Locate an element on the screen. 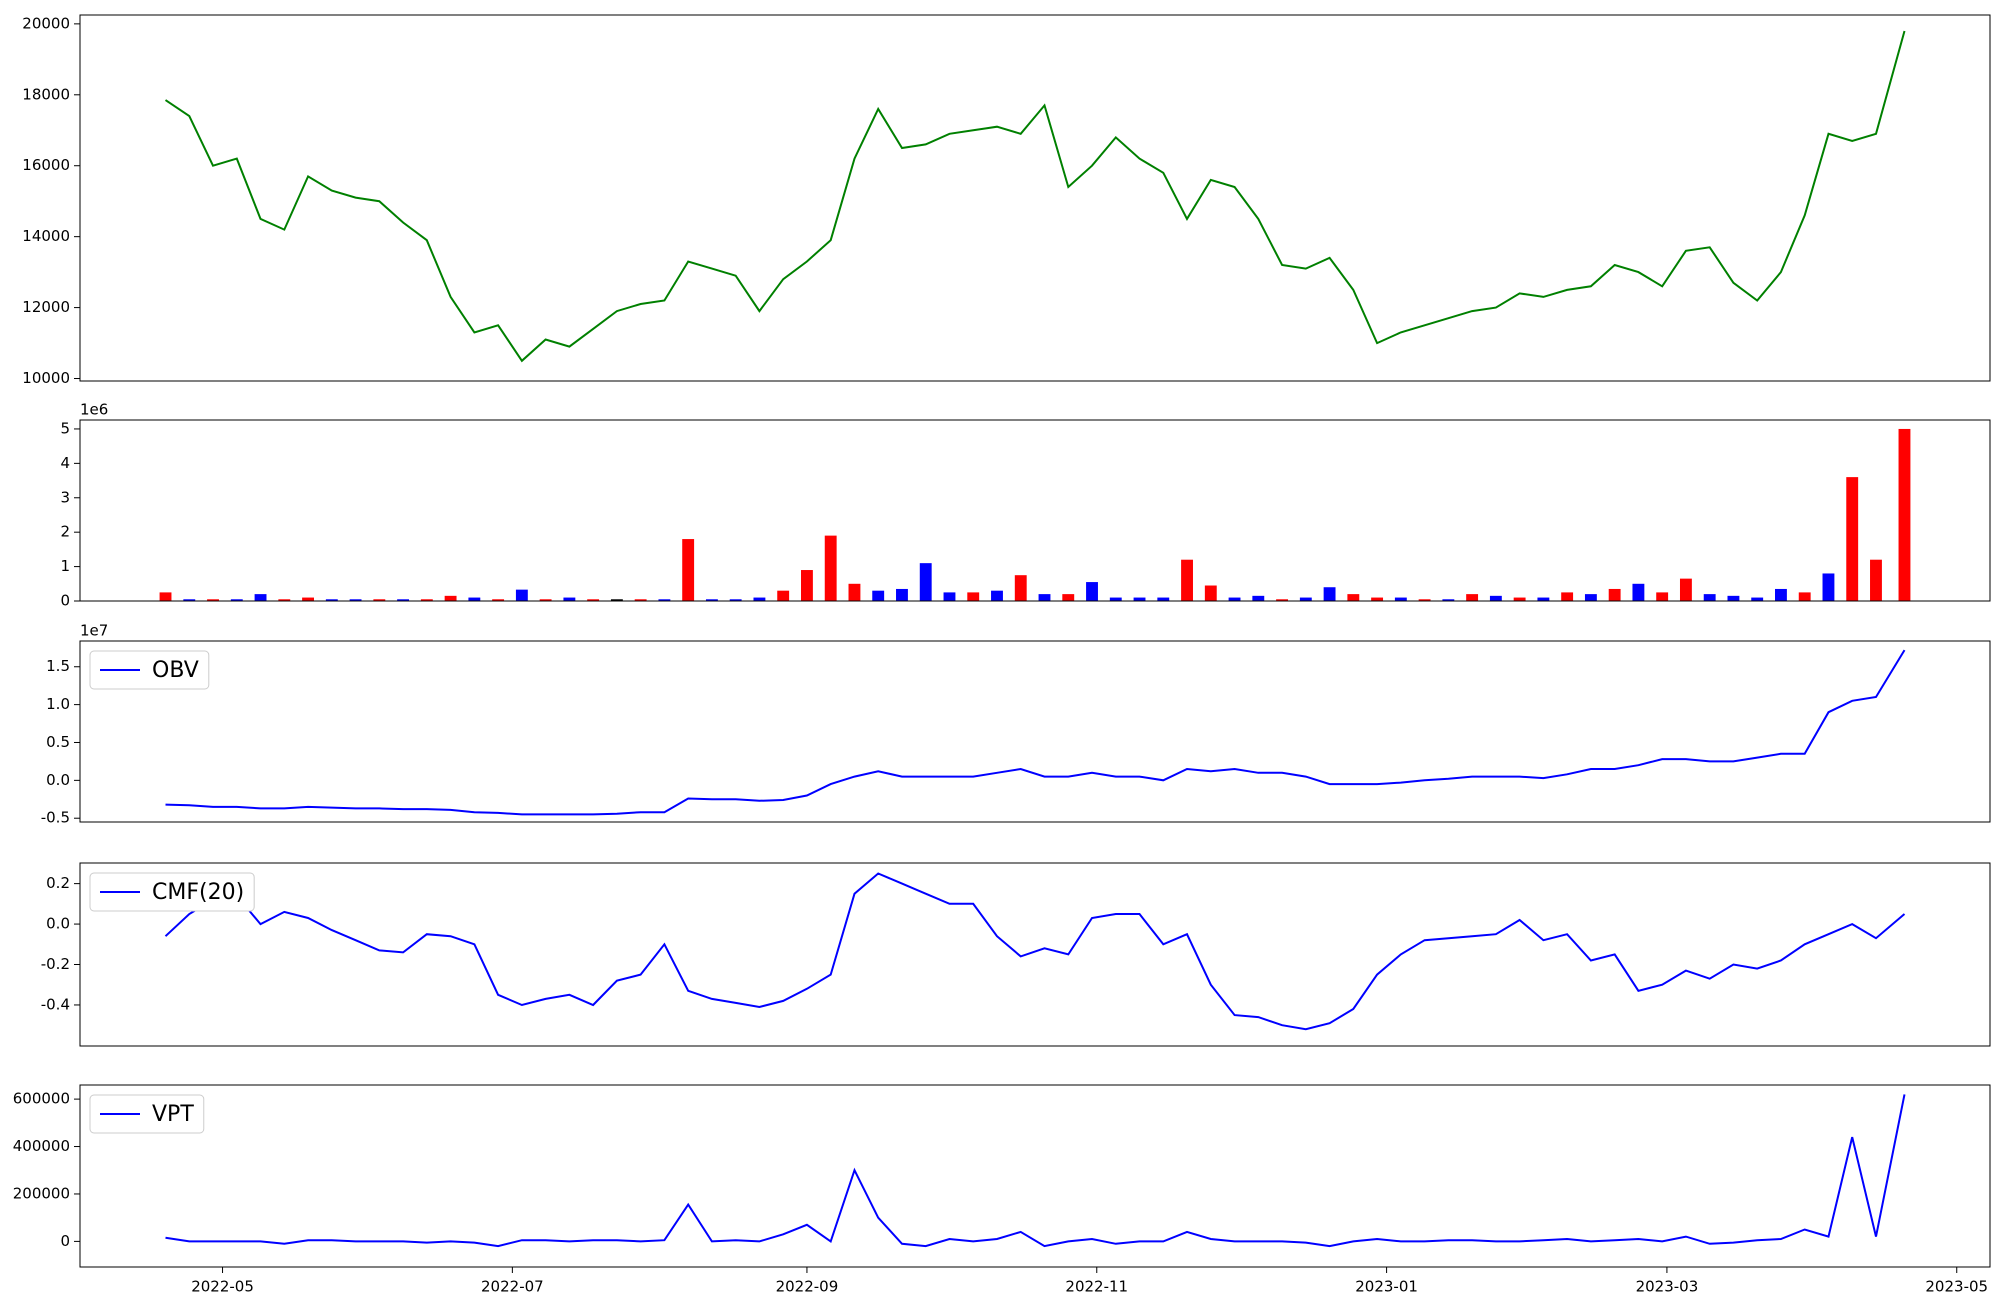 The width and height of the screenshot is (2000, 1300). y-tick-label: 1 is located at coordinates (65, 566).